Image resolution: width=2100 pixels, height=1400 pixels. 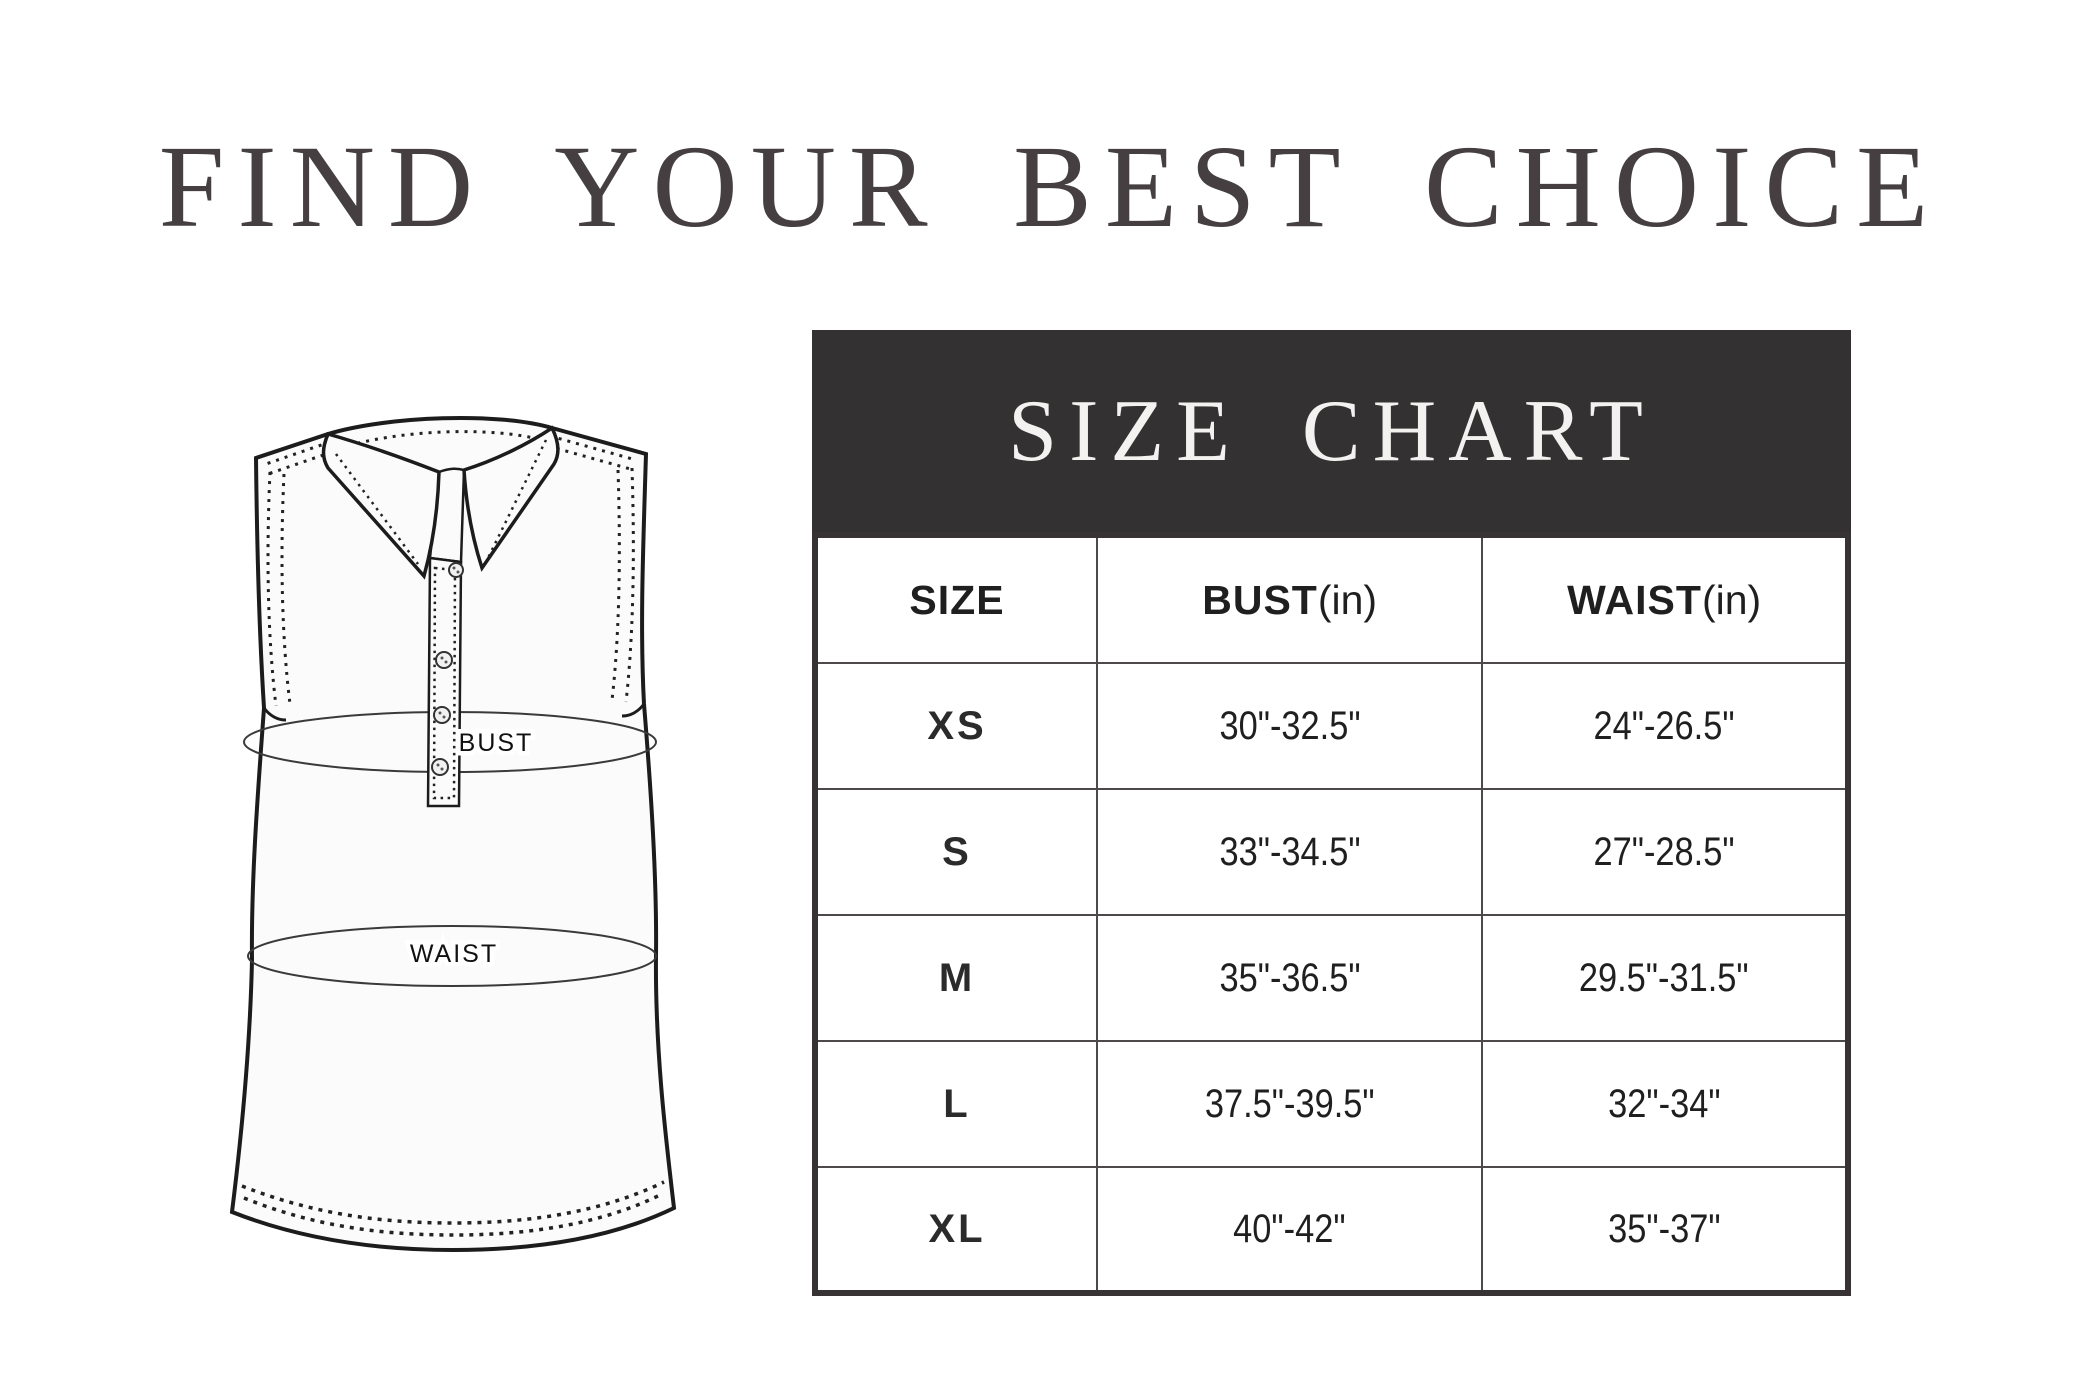 I want to click on placket-stitching, so click(x=444, y=683).